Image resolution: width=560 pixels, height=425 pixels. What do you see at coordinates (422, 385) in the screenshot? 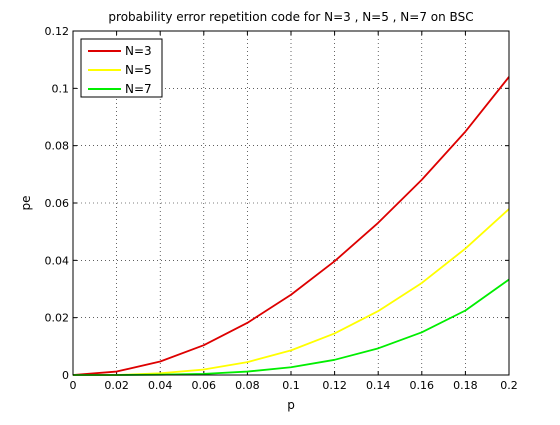
I see `x-tick-label: 0.16` at bounding box center [422, 385].